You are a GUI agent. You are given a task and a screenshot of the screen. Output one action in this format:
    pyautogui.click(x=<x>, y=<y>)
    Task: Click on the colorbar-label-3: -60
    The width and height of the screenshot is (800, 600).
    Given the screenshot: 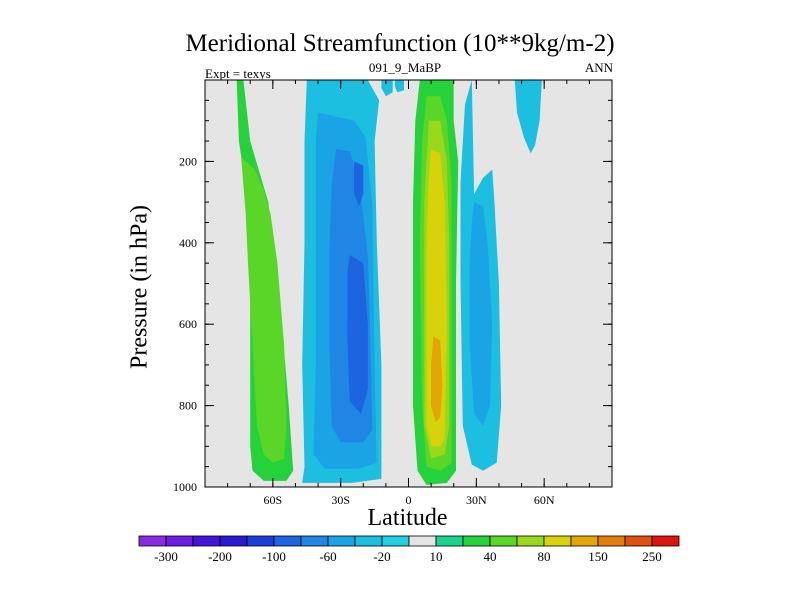 What is the action you would take?
    pyautogui.click(x=327, y=556)
    